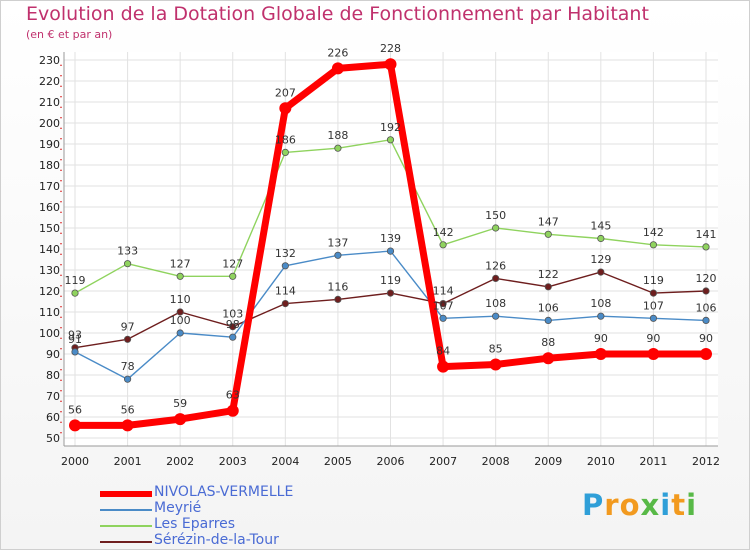 The image size is (750, 550). I want to click on data-label: 93, so click(75, 335).